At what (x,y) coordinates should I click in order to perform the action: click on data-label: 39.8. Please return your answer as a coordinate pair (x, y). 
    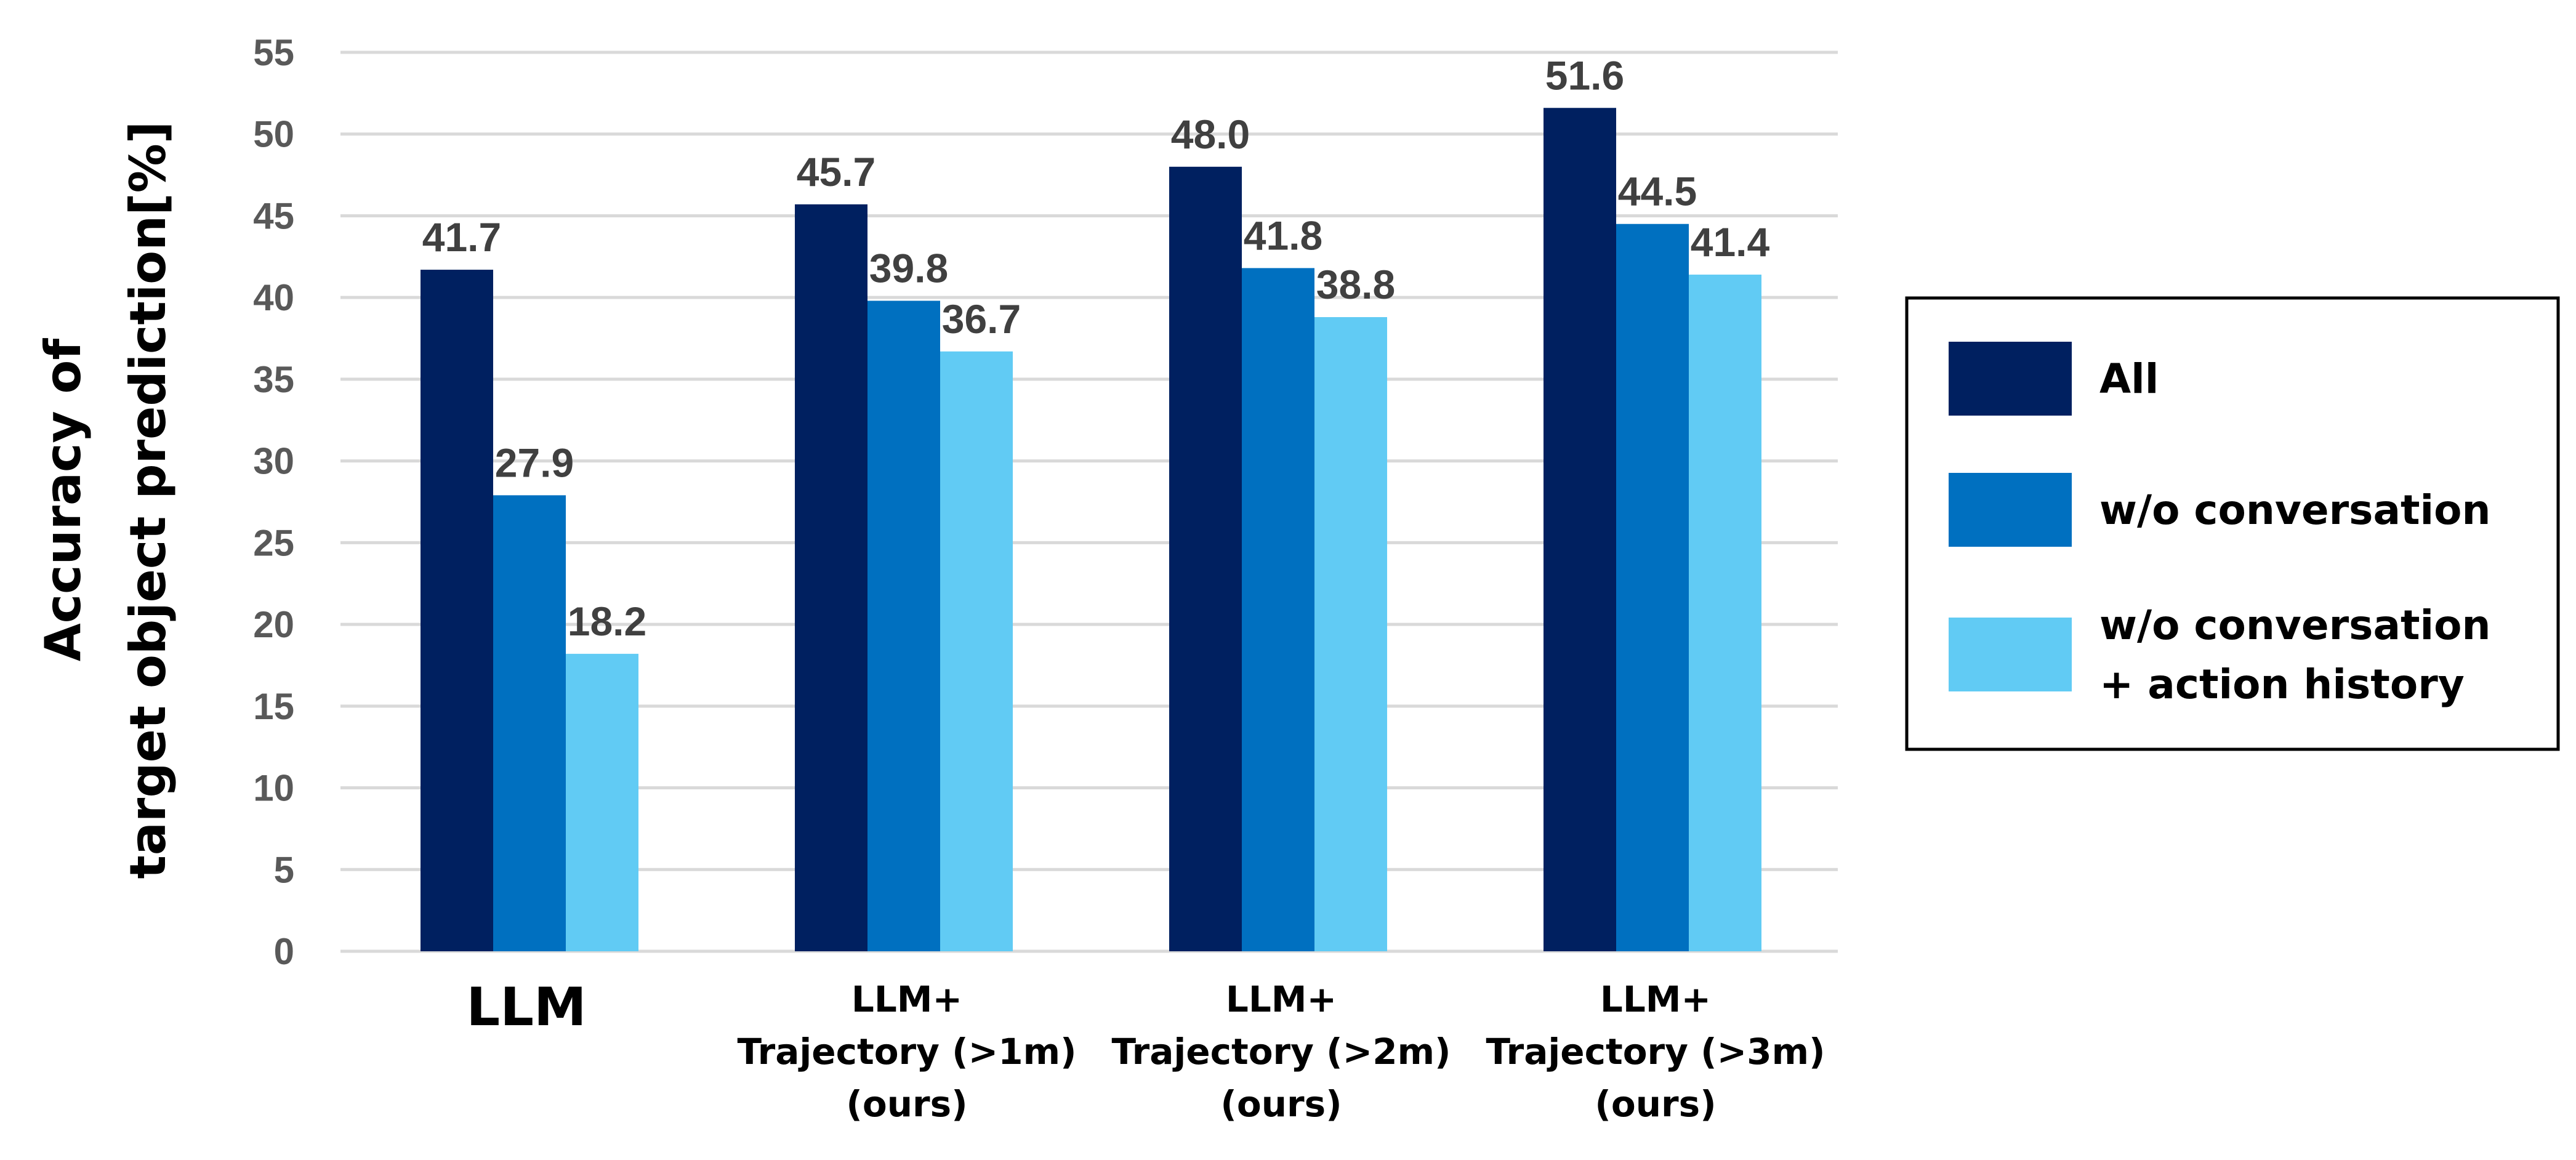
    Looking at the image, I should click on (908, 268).